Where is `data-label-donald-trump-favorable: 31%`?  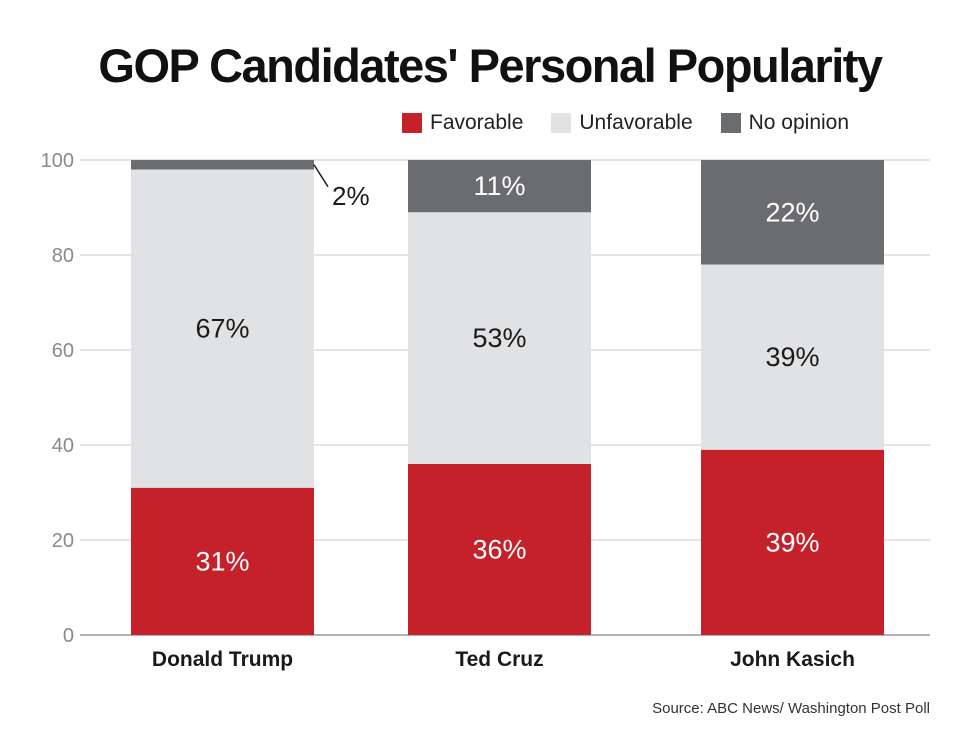 data-label-donald-trump-favorable: 31% is located at coordinates (222, 561).